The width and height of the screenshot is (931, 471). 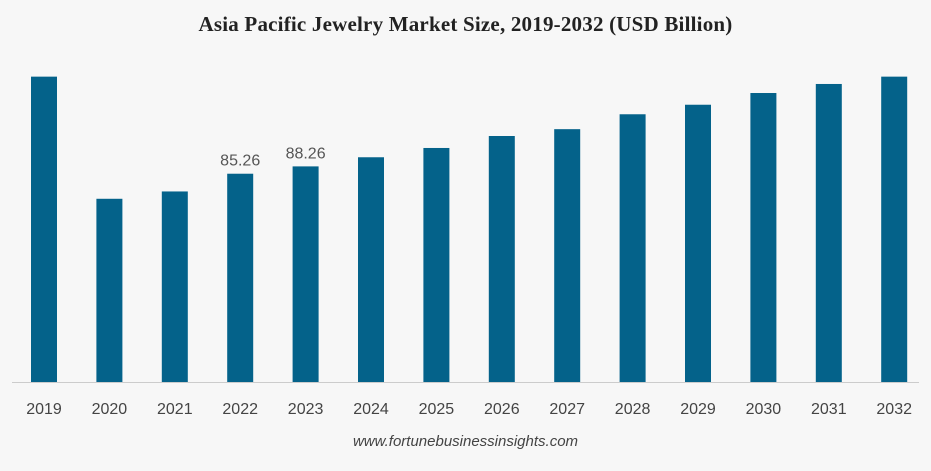 What do you see at coordinates (567, 409) in the screenshot?
I see `x-tick-label-2027: 2027` at bounding box center [567, 409].